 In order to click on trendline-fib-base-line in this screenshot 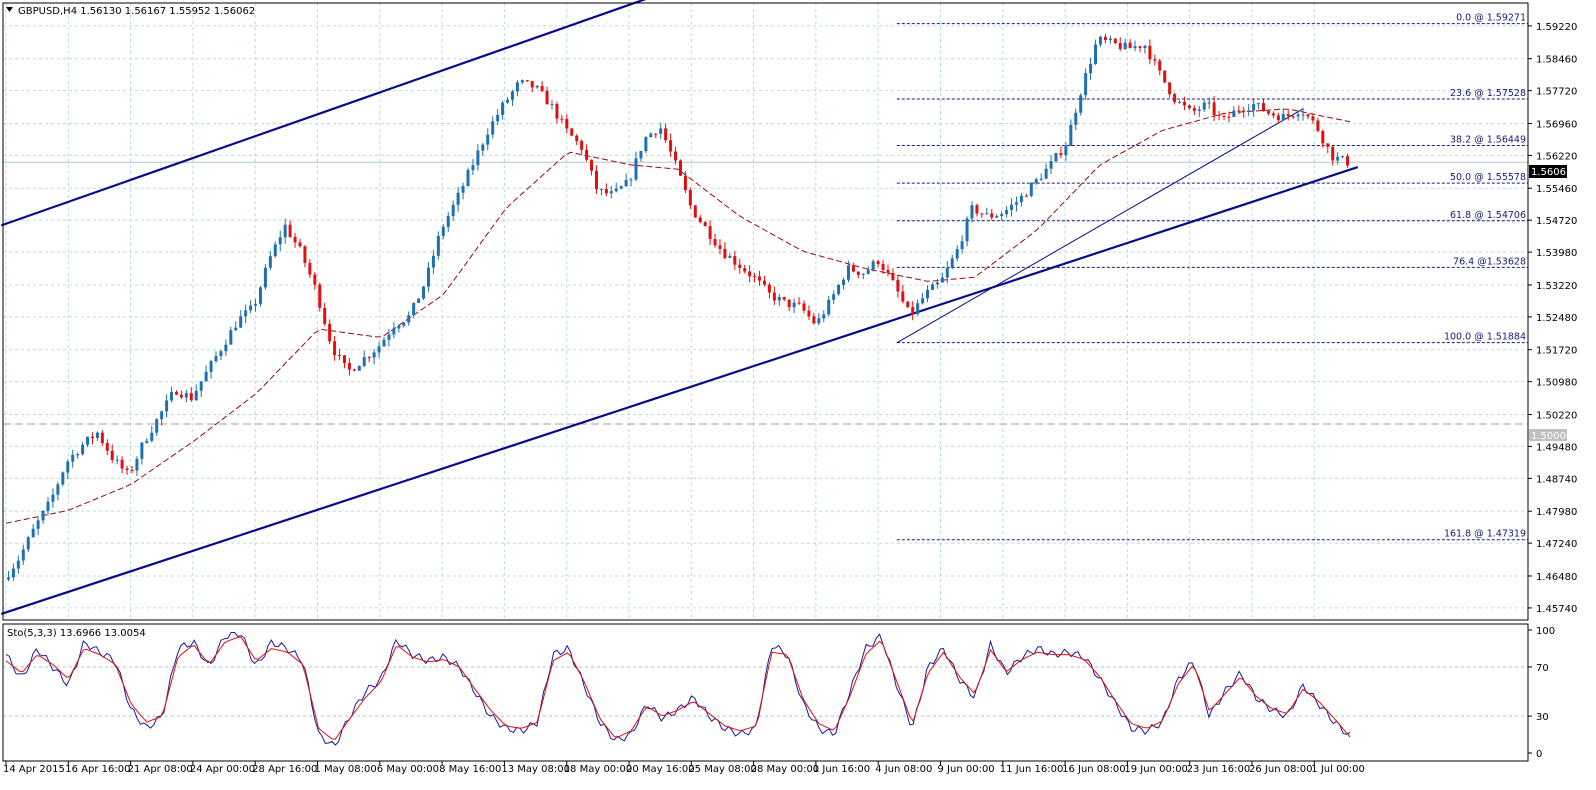, I will do `click(1100, 226)`.